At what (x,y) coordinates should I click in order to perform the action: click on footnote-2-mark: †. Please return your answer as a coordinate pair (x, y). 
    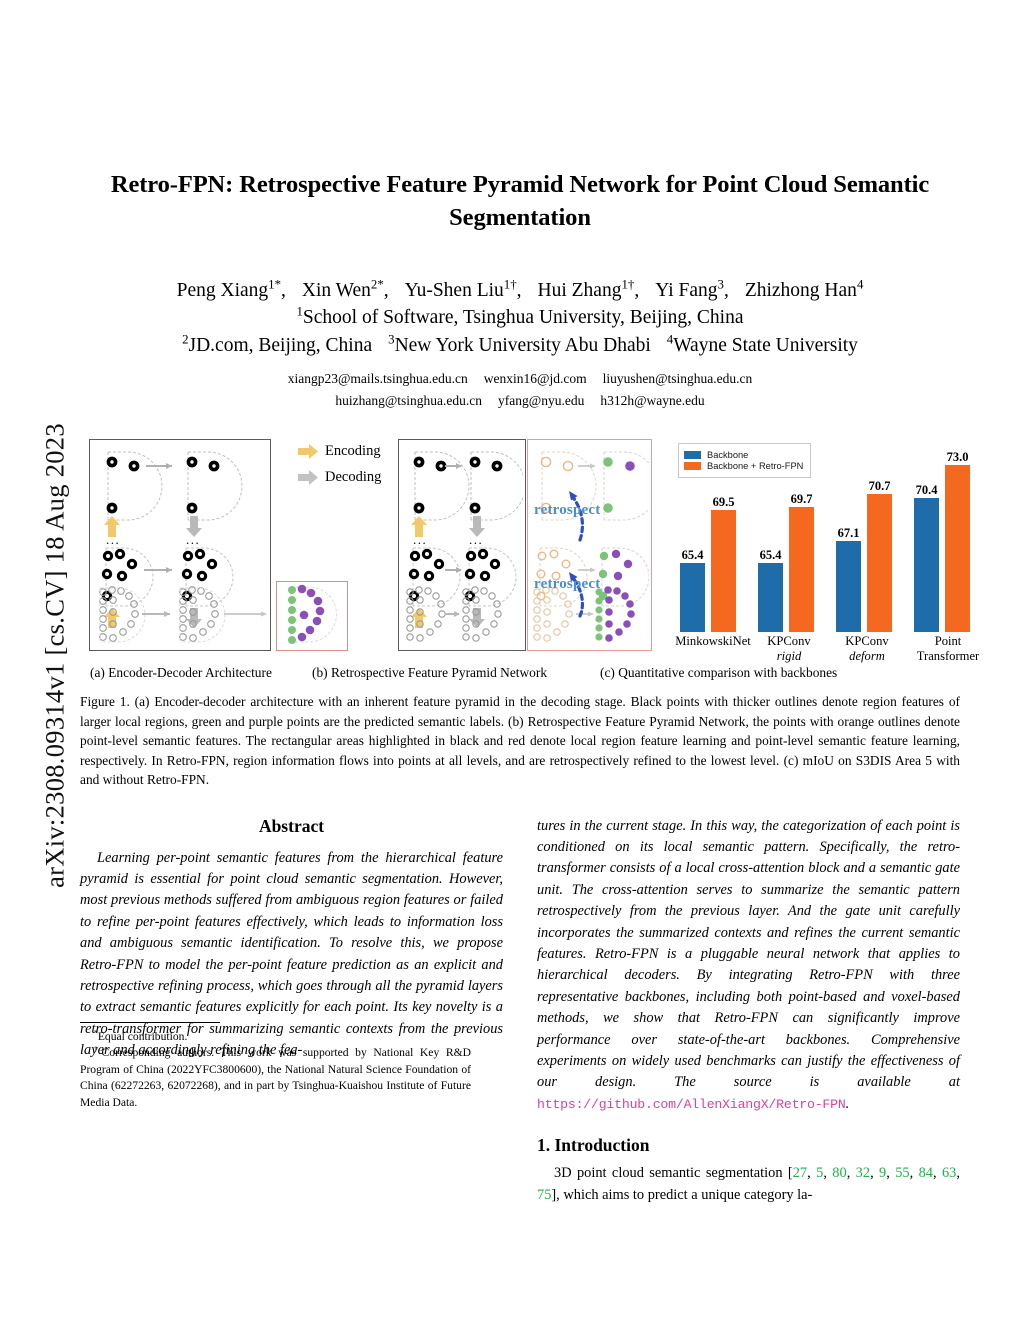
    Looking at the image, I should click on (98, 1049).